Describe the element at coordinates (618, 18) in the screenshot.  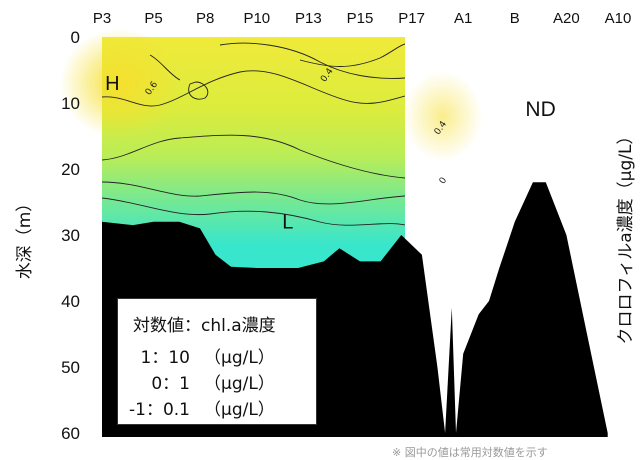
I see `station-tick-A10: A10` at that location.